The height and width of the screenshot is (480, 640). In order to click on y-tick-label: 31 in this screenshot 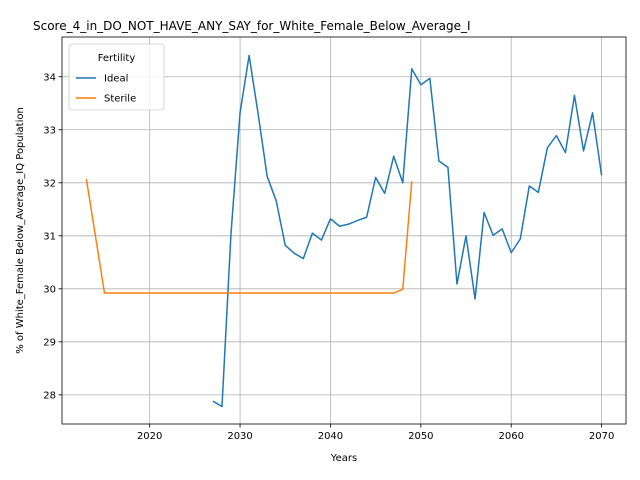, I will do `click(49, 236)`.